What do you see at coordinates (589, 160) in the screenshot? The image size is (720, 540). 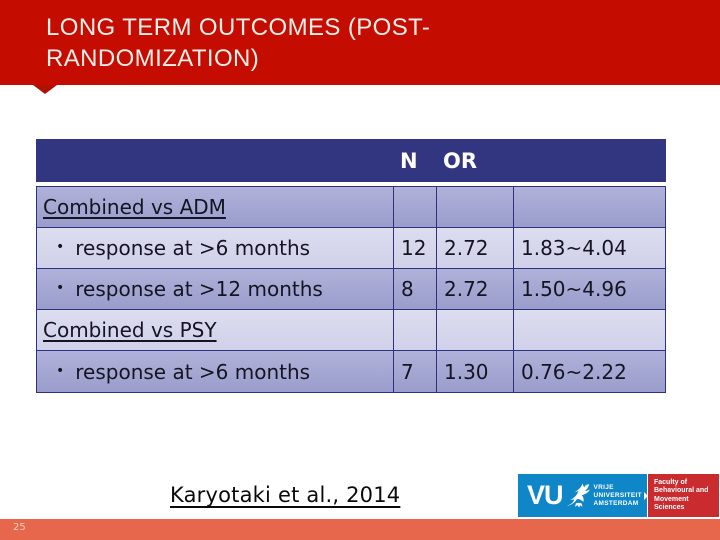 I see `header-cell-ci` at bounding box center [589, 160].